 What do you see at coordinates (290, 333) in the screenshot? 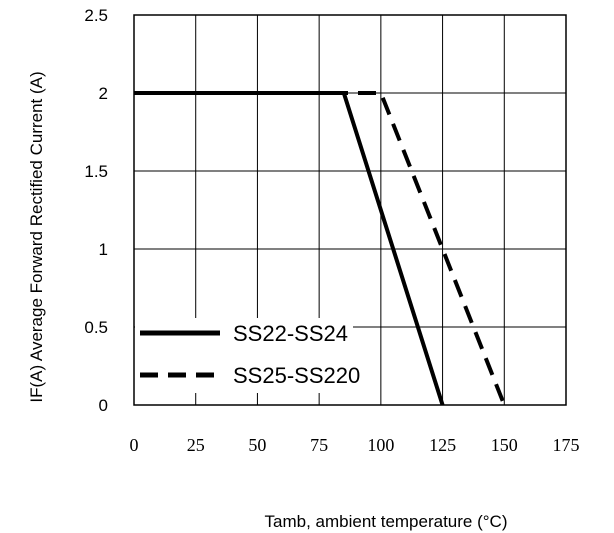
I see `legend-label-1: SS22-SS24` at bounding box center [290, 333].